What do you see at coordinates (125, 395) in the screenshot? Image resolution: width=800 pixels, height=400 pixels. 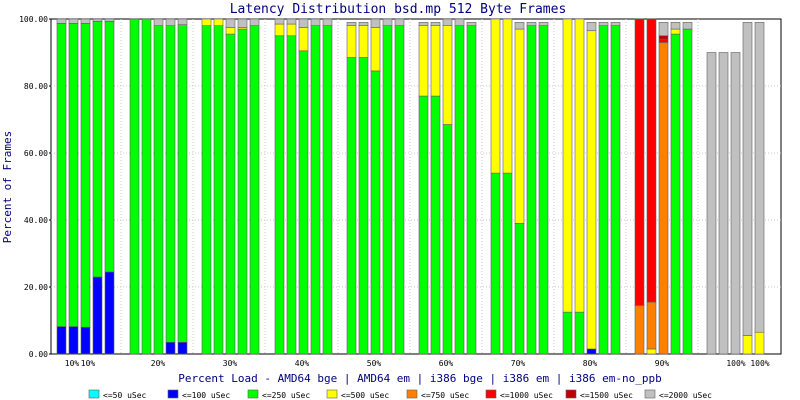 I see `legend-label: <=50 uSec` at bounding box center [125, 395].